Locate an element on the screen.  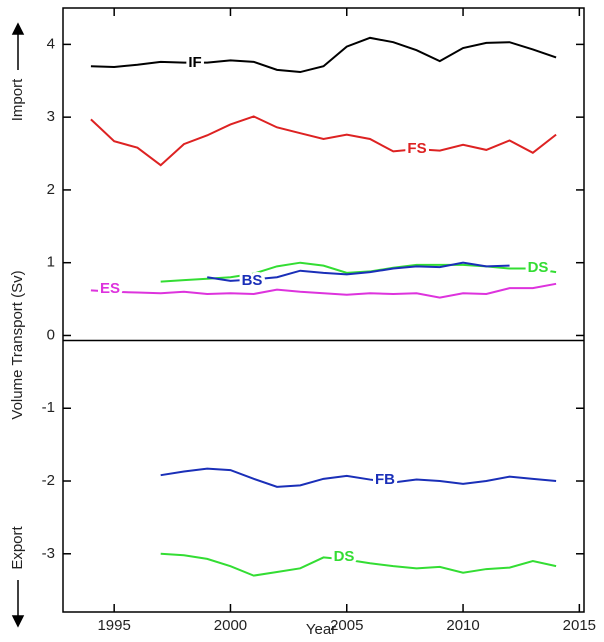
export-arrow is located at coordinates (18, 604).